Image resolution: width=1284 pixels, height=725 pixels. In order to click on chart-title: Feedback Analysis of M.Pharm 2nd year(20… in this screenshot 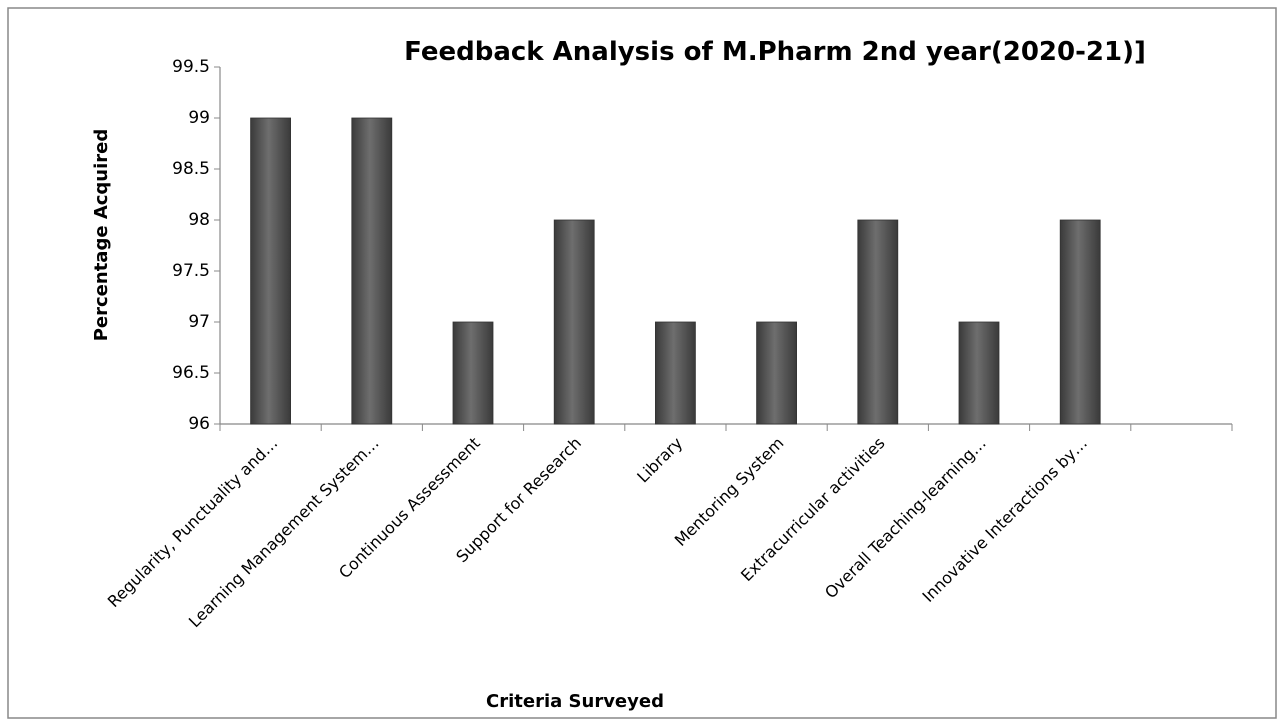, I will do `click(775, 52)`.